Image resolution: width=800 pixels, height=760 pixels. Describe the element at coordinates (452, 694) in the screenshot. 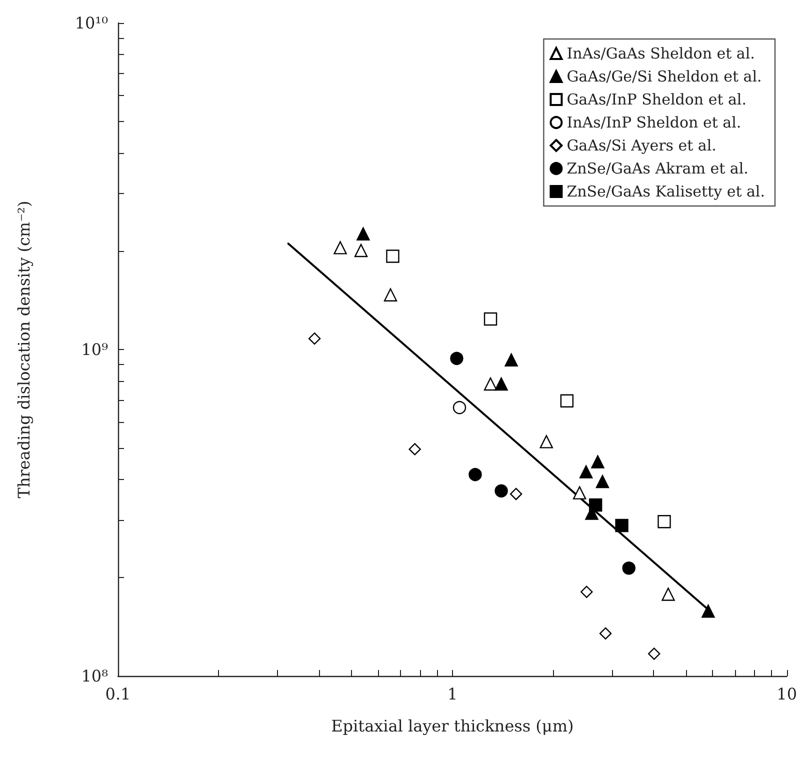

I see `x-tick-label: 1` at that location.